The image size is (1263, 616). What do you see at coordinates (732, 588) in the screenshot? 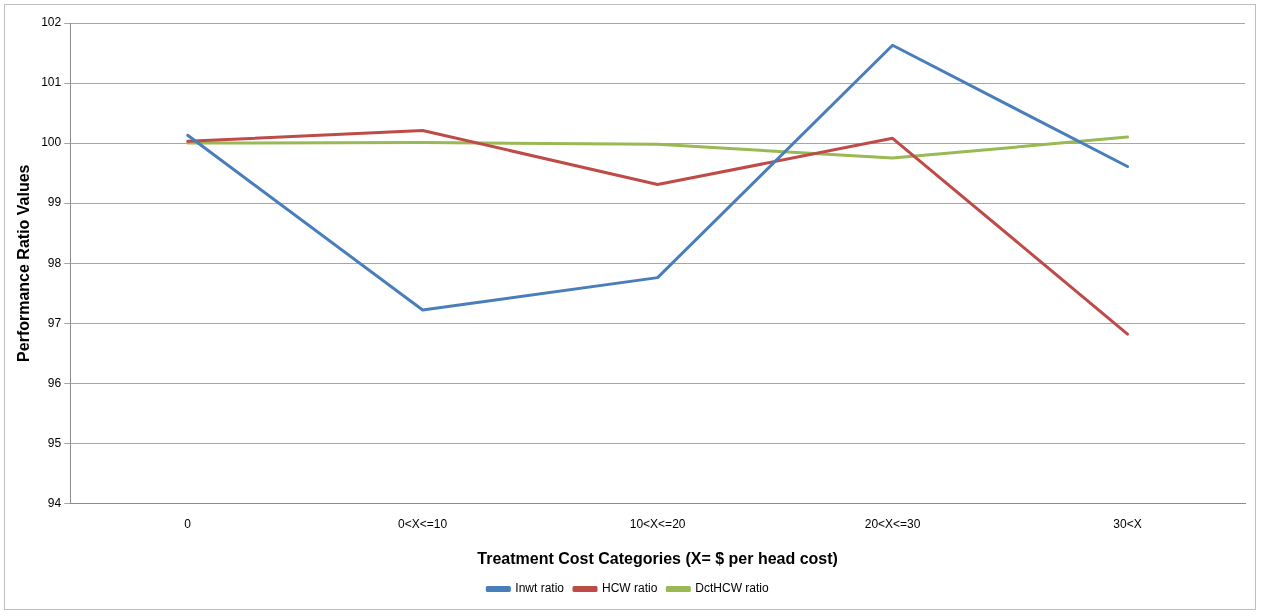
I see `legend-label: DctHCW ratio` at bounding box center [732, 588].